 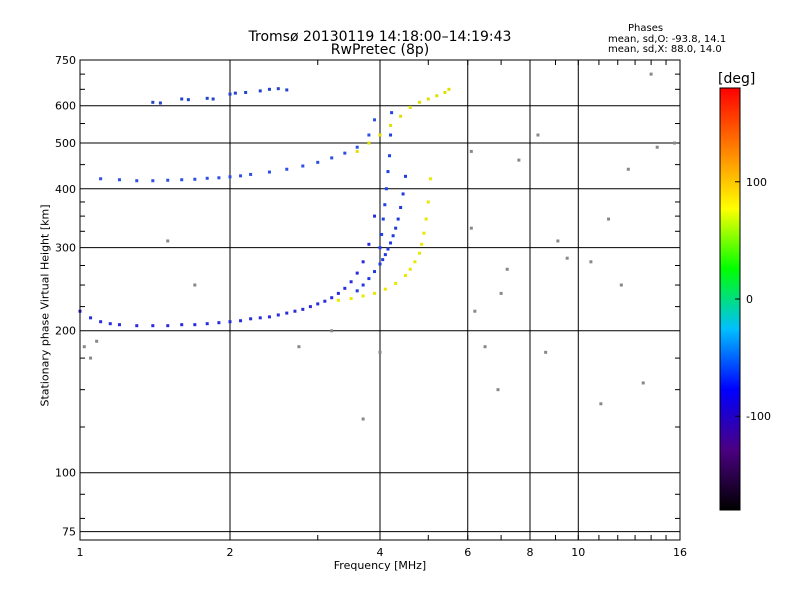 I want to click on phase-stats-o-line: mean, sd,O: -93.8, 14.1, so click(x=667, y=39).